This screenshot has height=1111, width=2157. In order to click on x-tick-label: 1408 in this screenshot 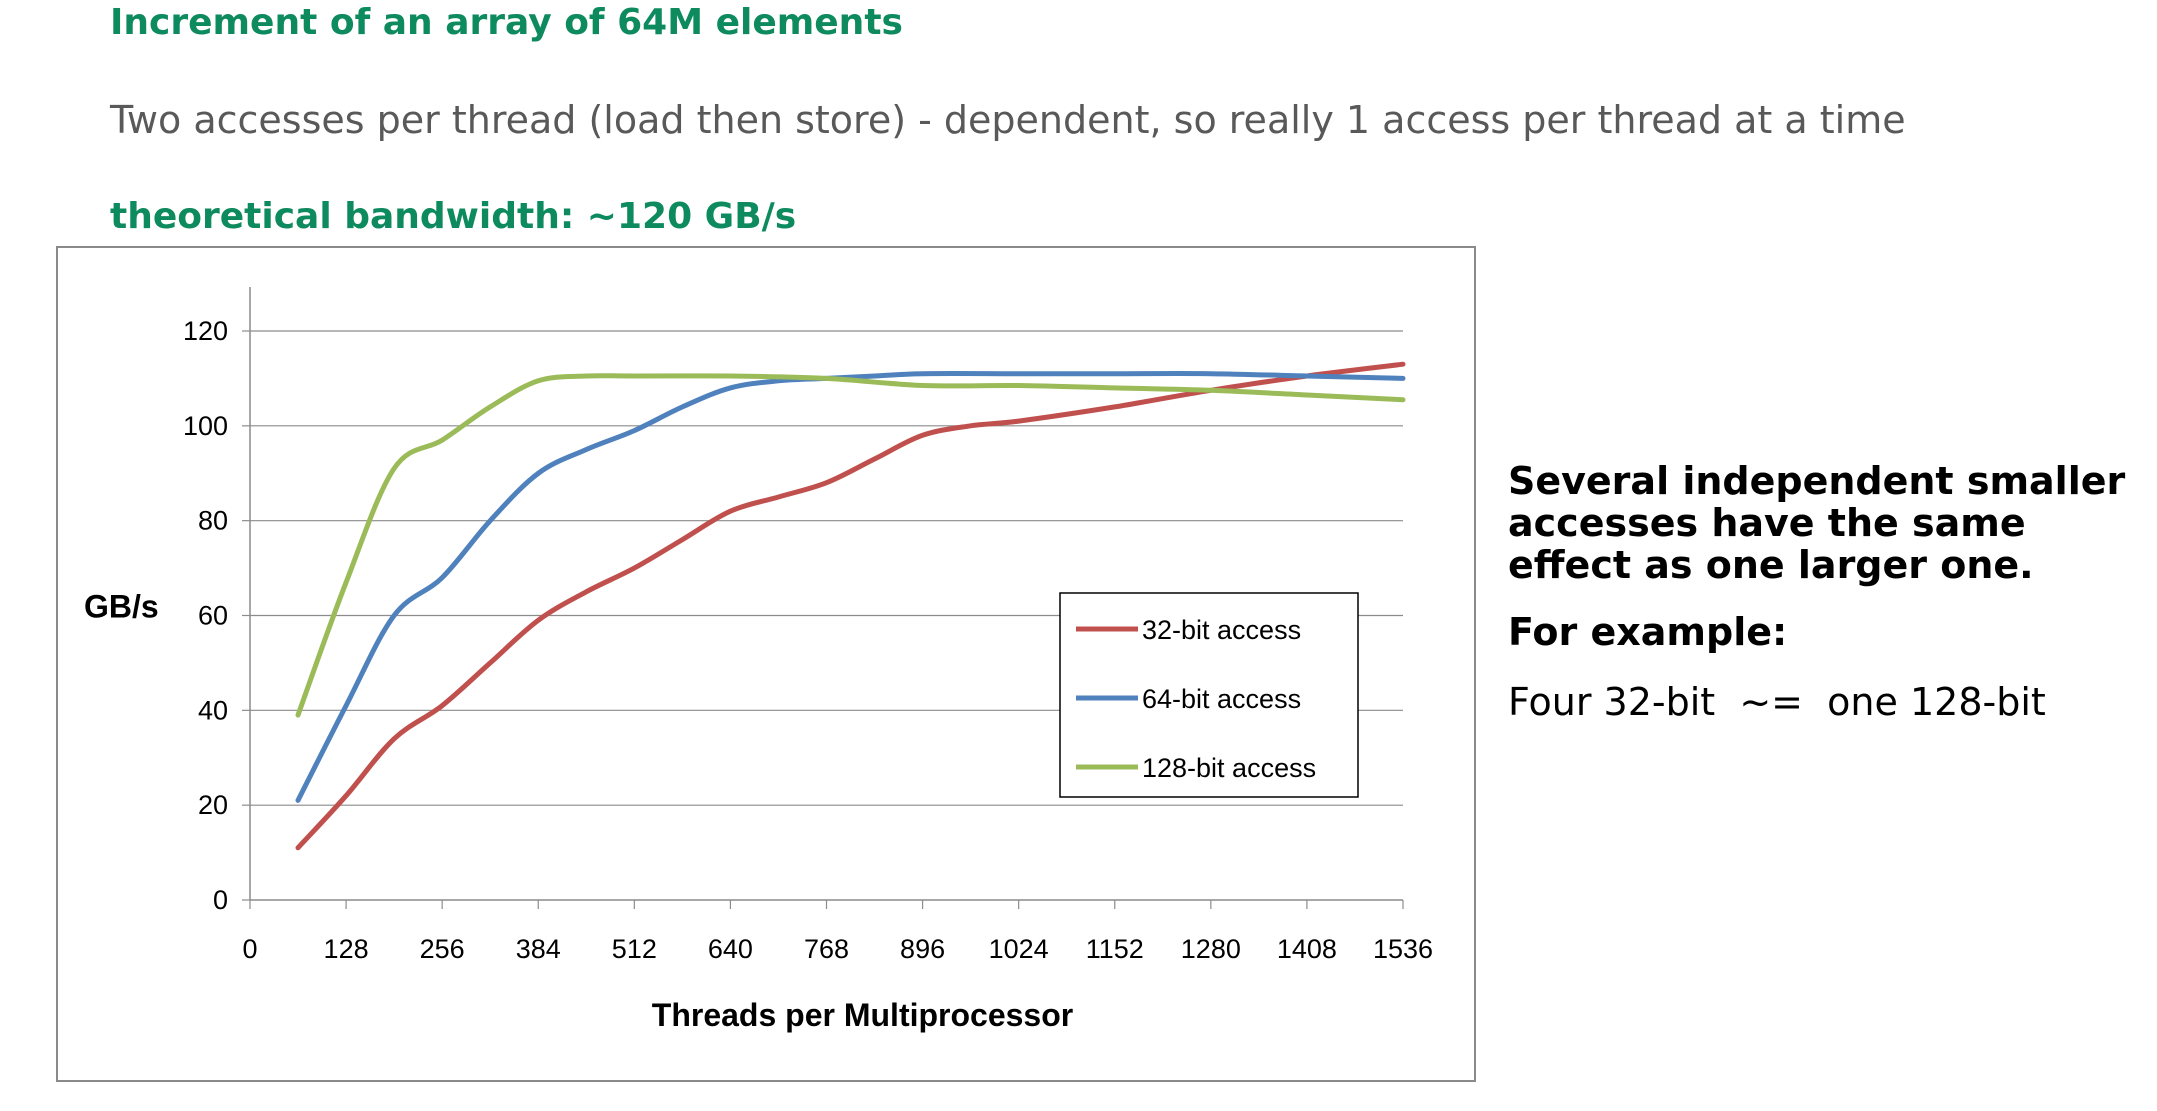, I will do `click(1307, 949)`.